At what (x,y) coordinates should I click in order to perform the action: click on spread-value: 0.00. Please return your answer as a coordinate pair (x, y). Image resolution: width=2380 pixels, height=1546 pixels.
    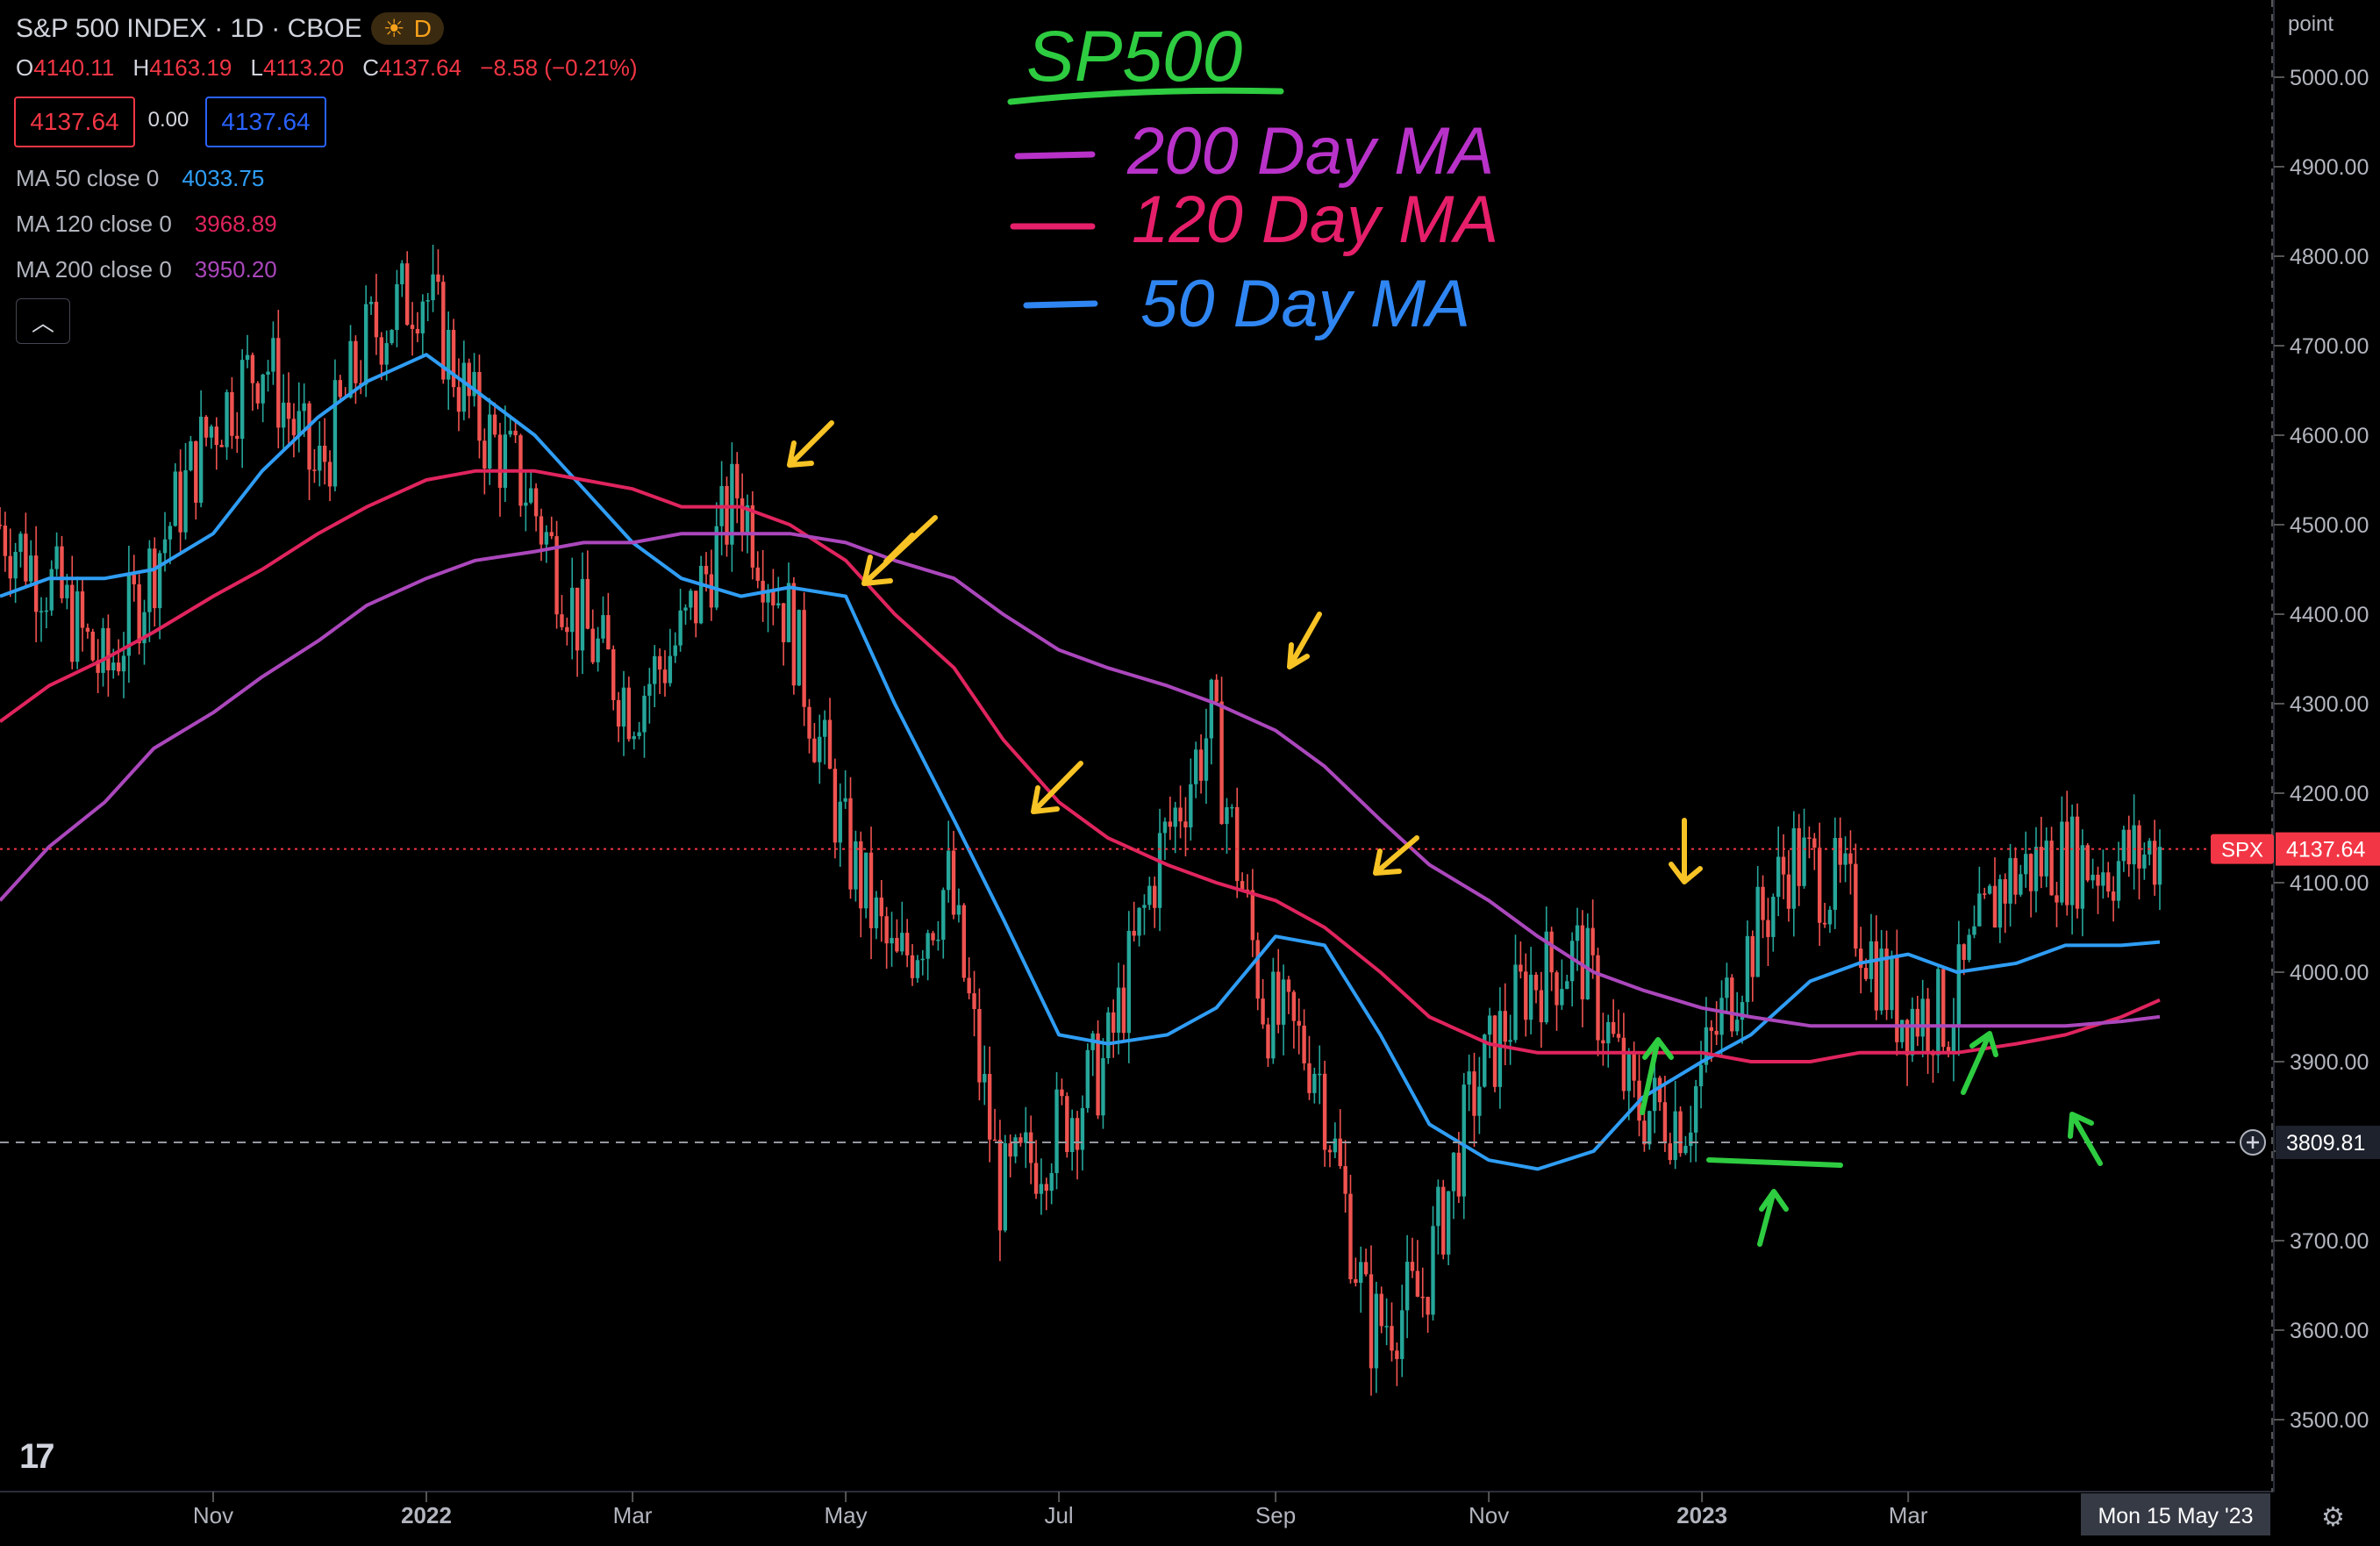
    Looking at the image, I should click on (168, 120).